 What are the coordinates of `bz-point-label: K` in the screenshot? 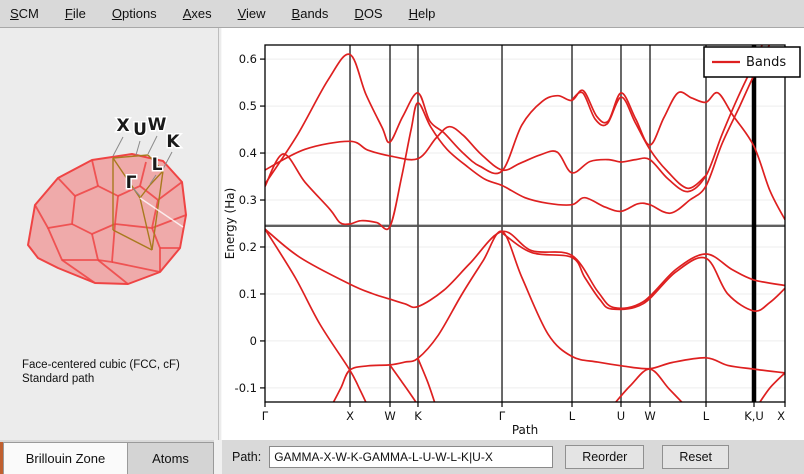 It's located at (173, 142).